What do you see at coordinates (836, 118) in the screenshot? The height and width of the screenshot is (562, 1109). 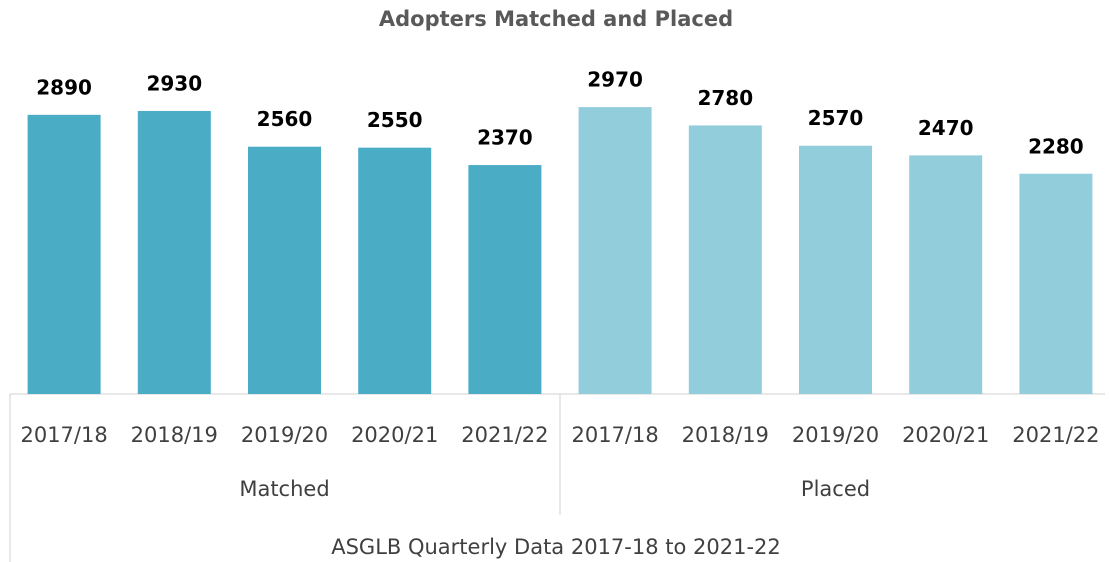 I see `data-label: 2570` at bounding box center [836, 118].